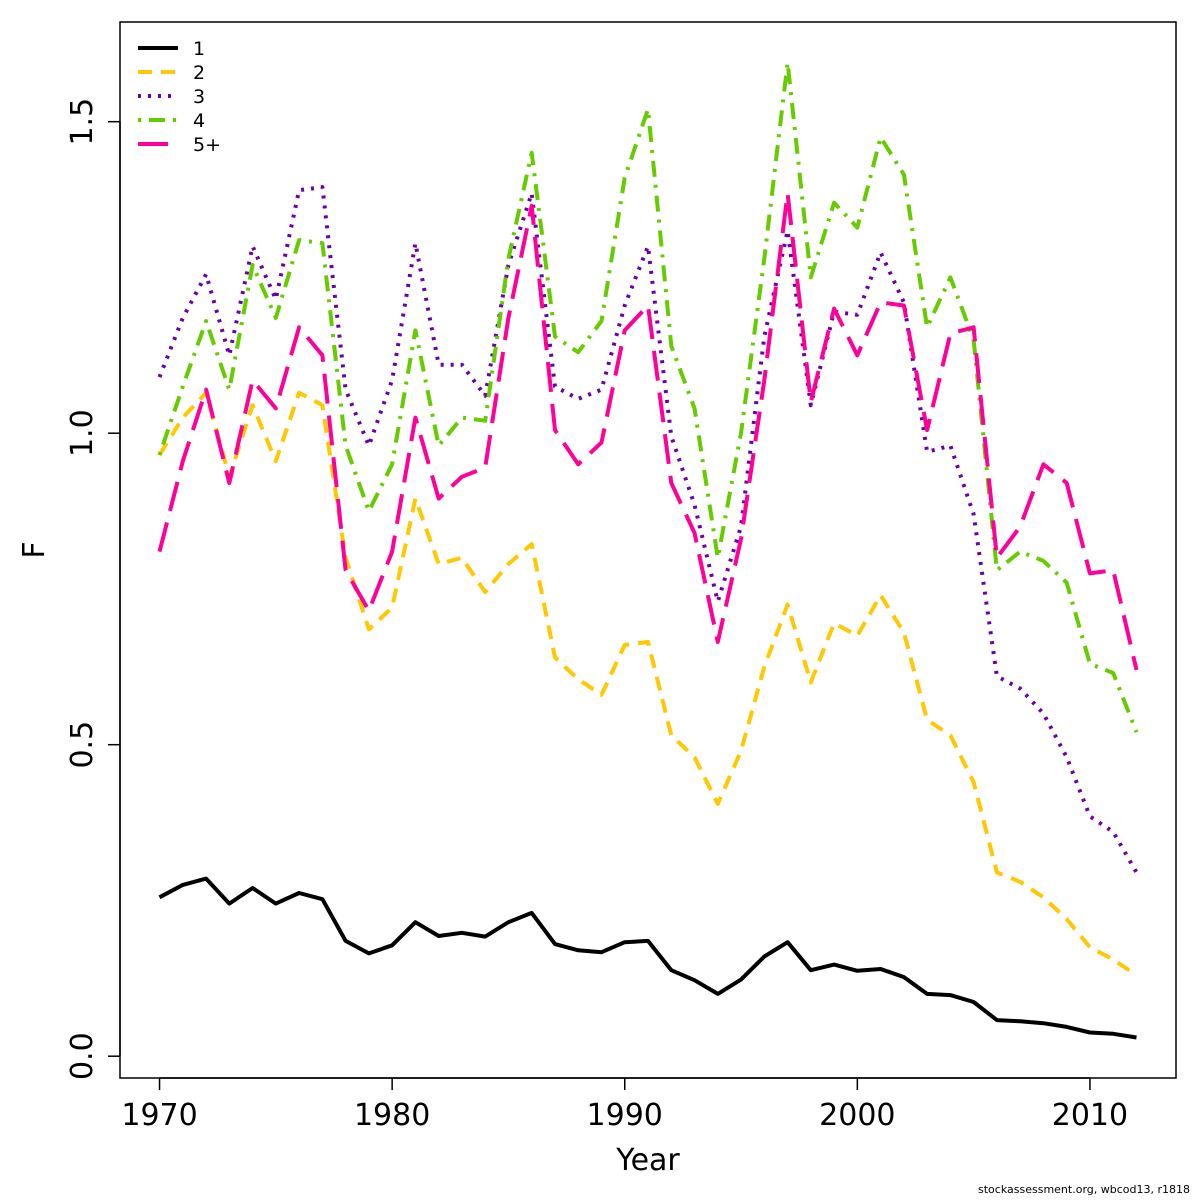 The image size is (1200, 1200). Describe the element at coordinates (207, 145) in the screenshot. I see `legend-label-5: 5+` at that location.